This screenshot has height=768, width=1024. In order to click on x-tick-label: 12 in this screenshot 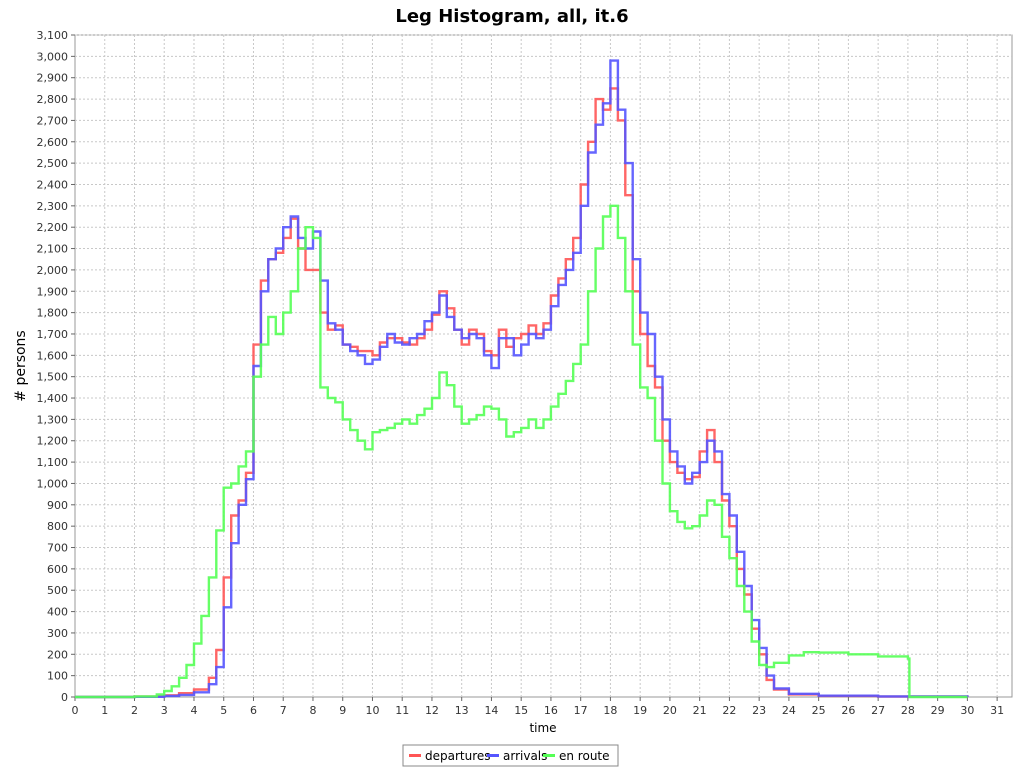, I will do `click(432, 710)`.